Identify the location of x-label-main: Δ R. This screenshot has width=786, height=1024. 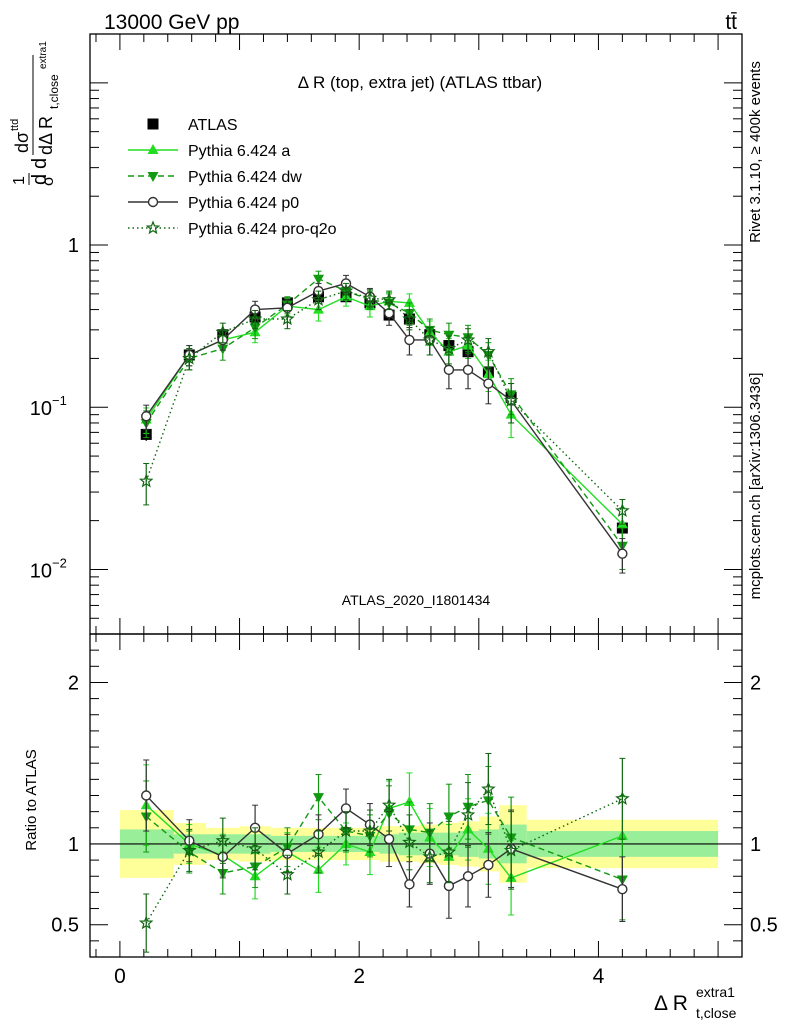
(671, 1003).